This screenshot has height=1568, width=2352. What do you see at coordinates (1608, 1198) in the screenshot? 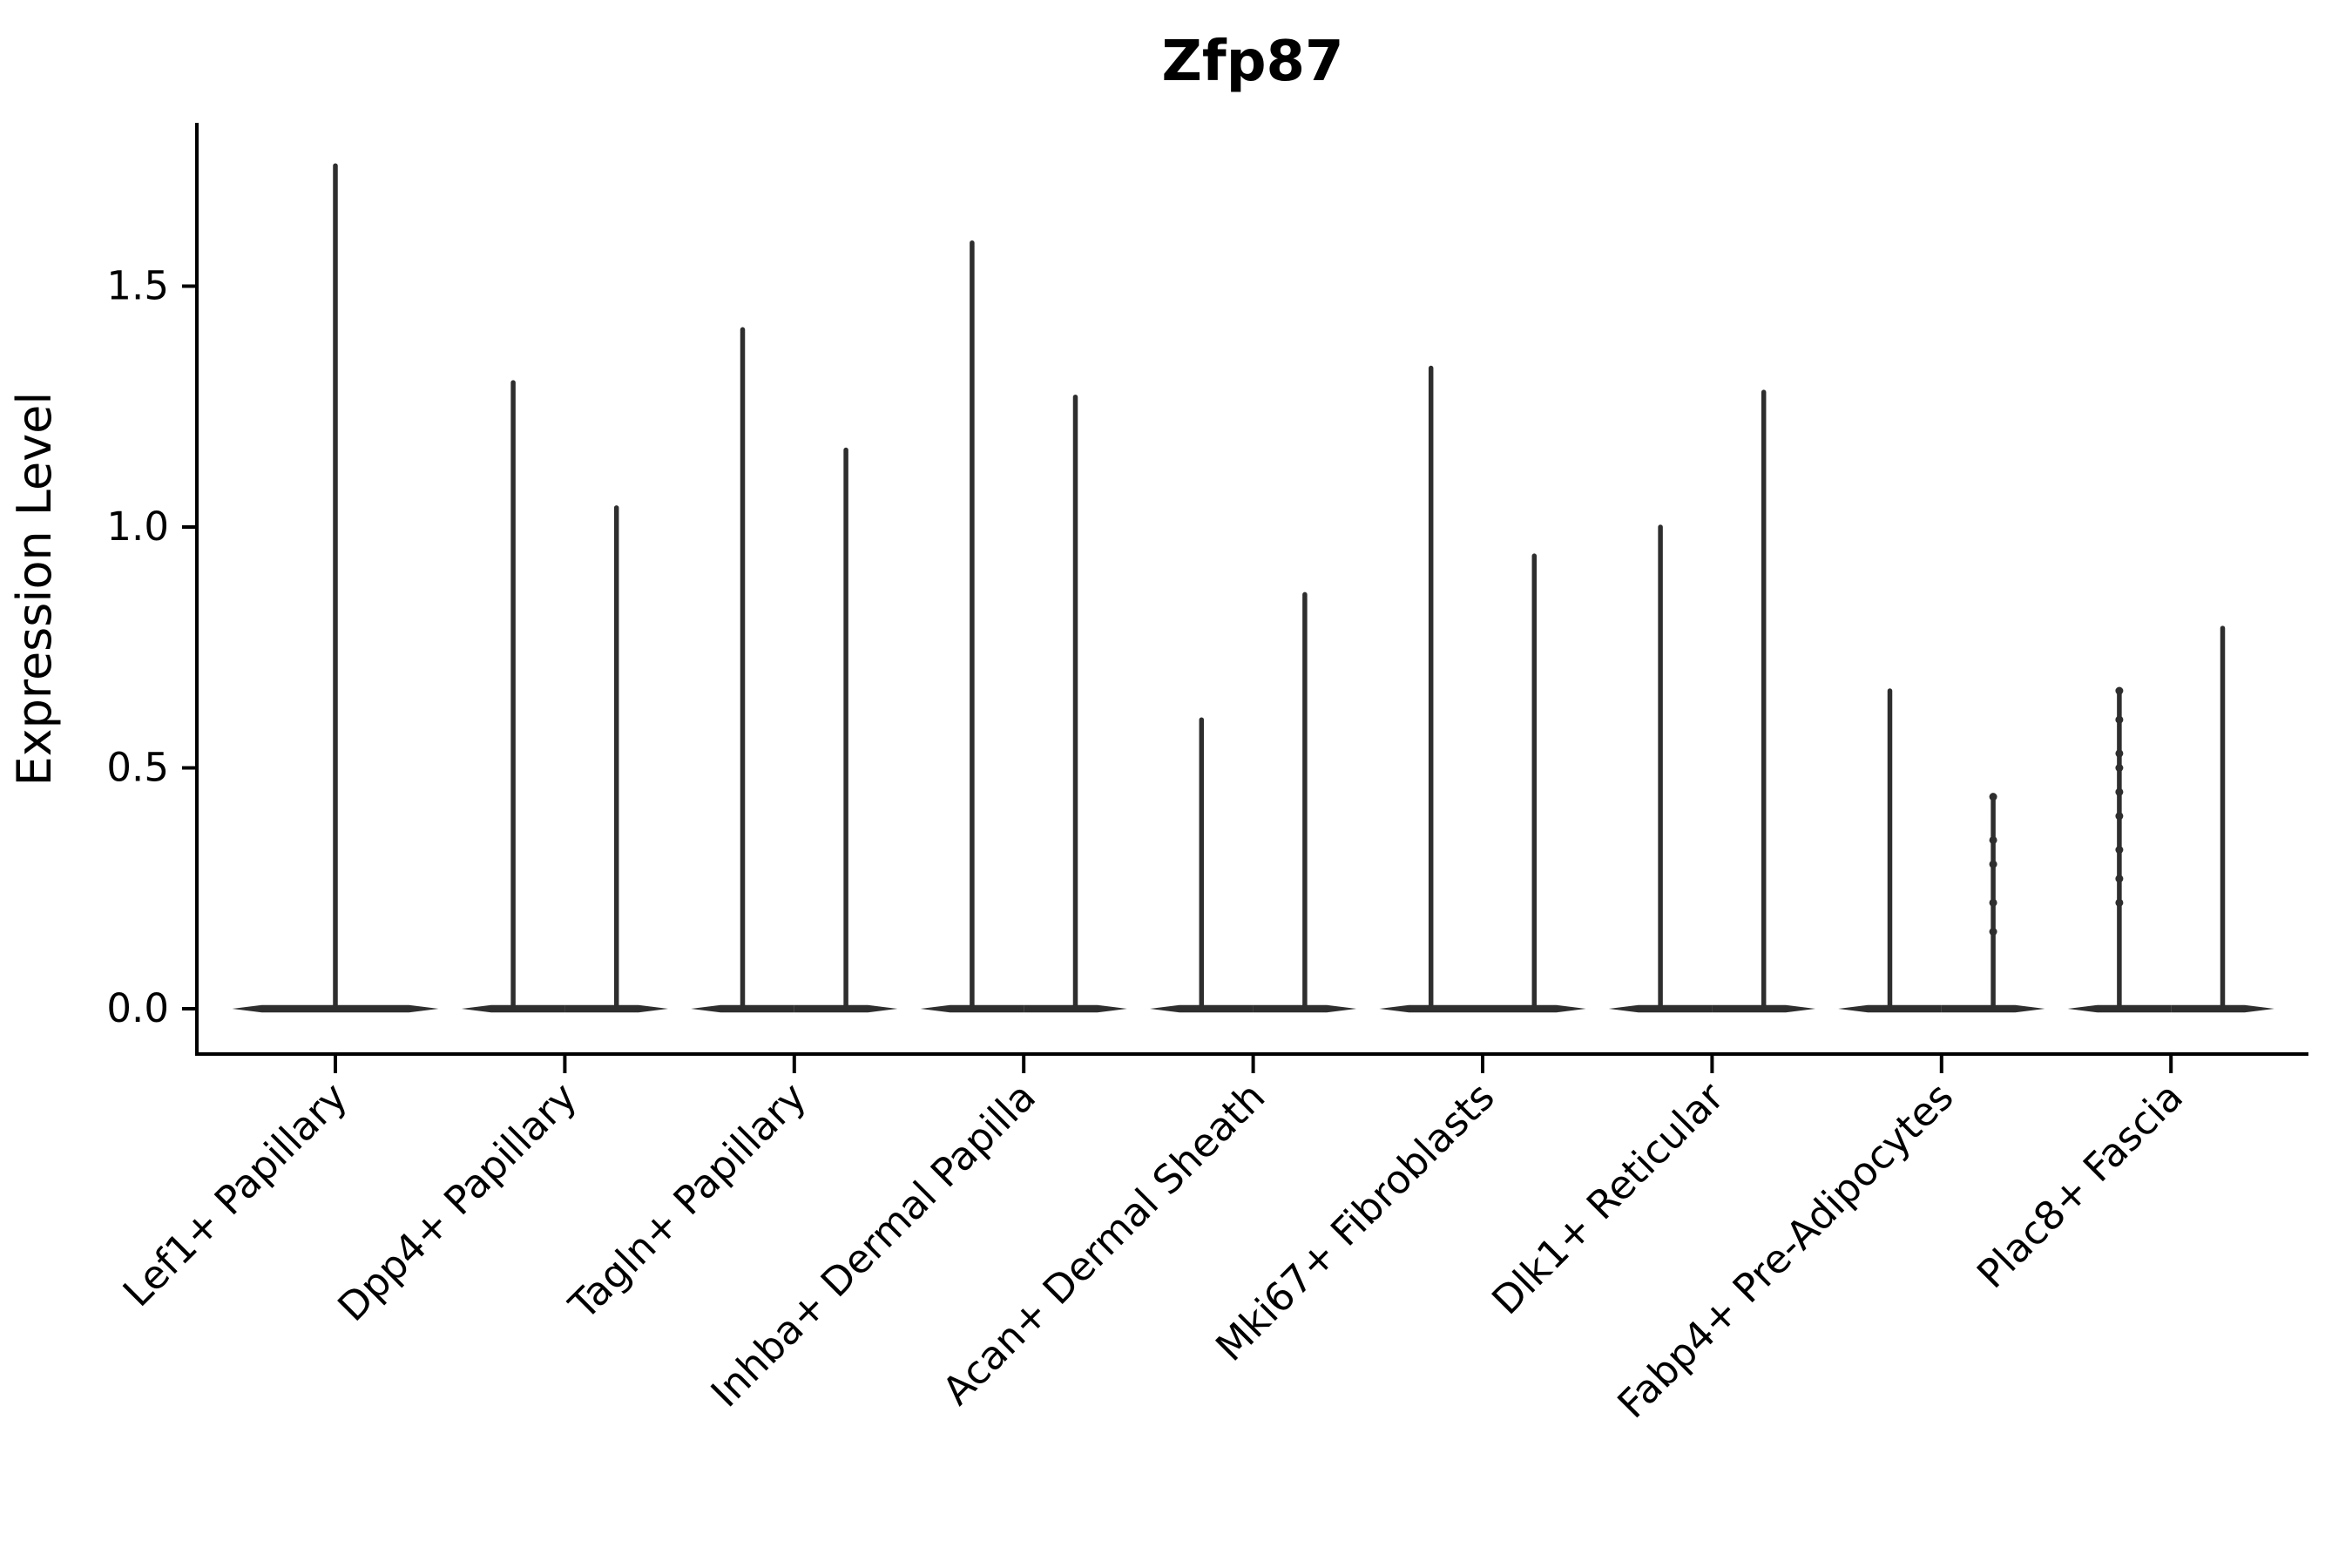
I see `x-tick-label: Dlk1+ Reticular` at bounding box center [1608, 1198].